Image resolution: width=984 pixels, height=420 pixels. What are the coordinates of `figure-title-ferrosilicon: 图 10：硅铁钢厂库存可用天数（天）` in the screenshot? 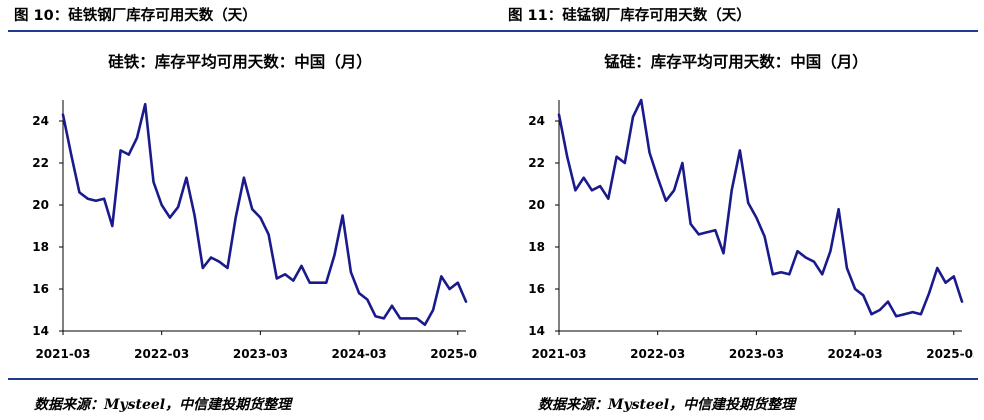 It's located at (135, 16).